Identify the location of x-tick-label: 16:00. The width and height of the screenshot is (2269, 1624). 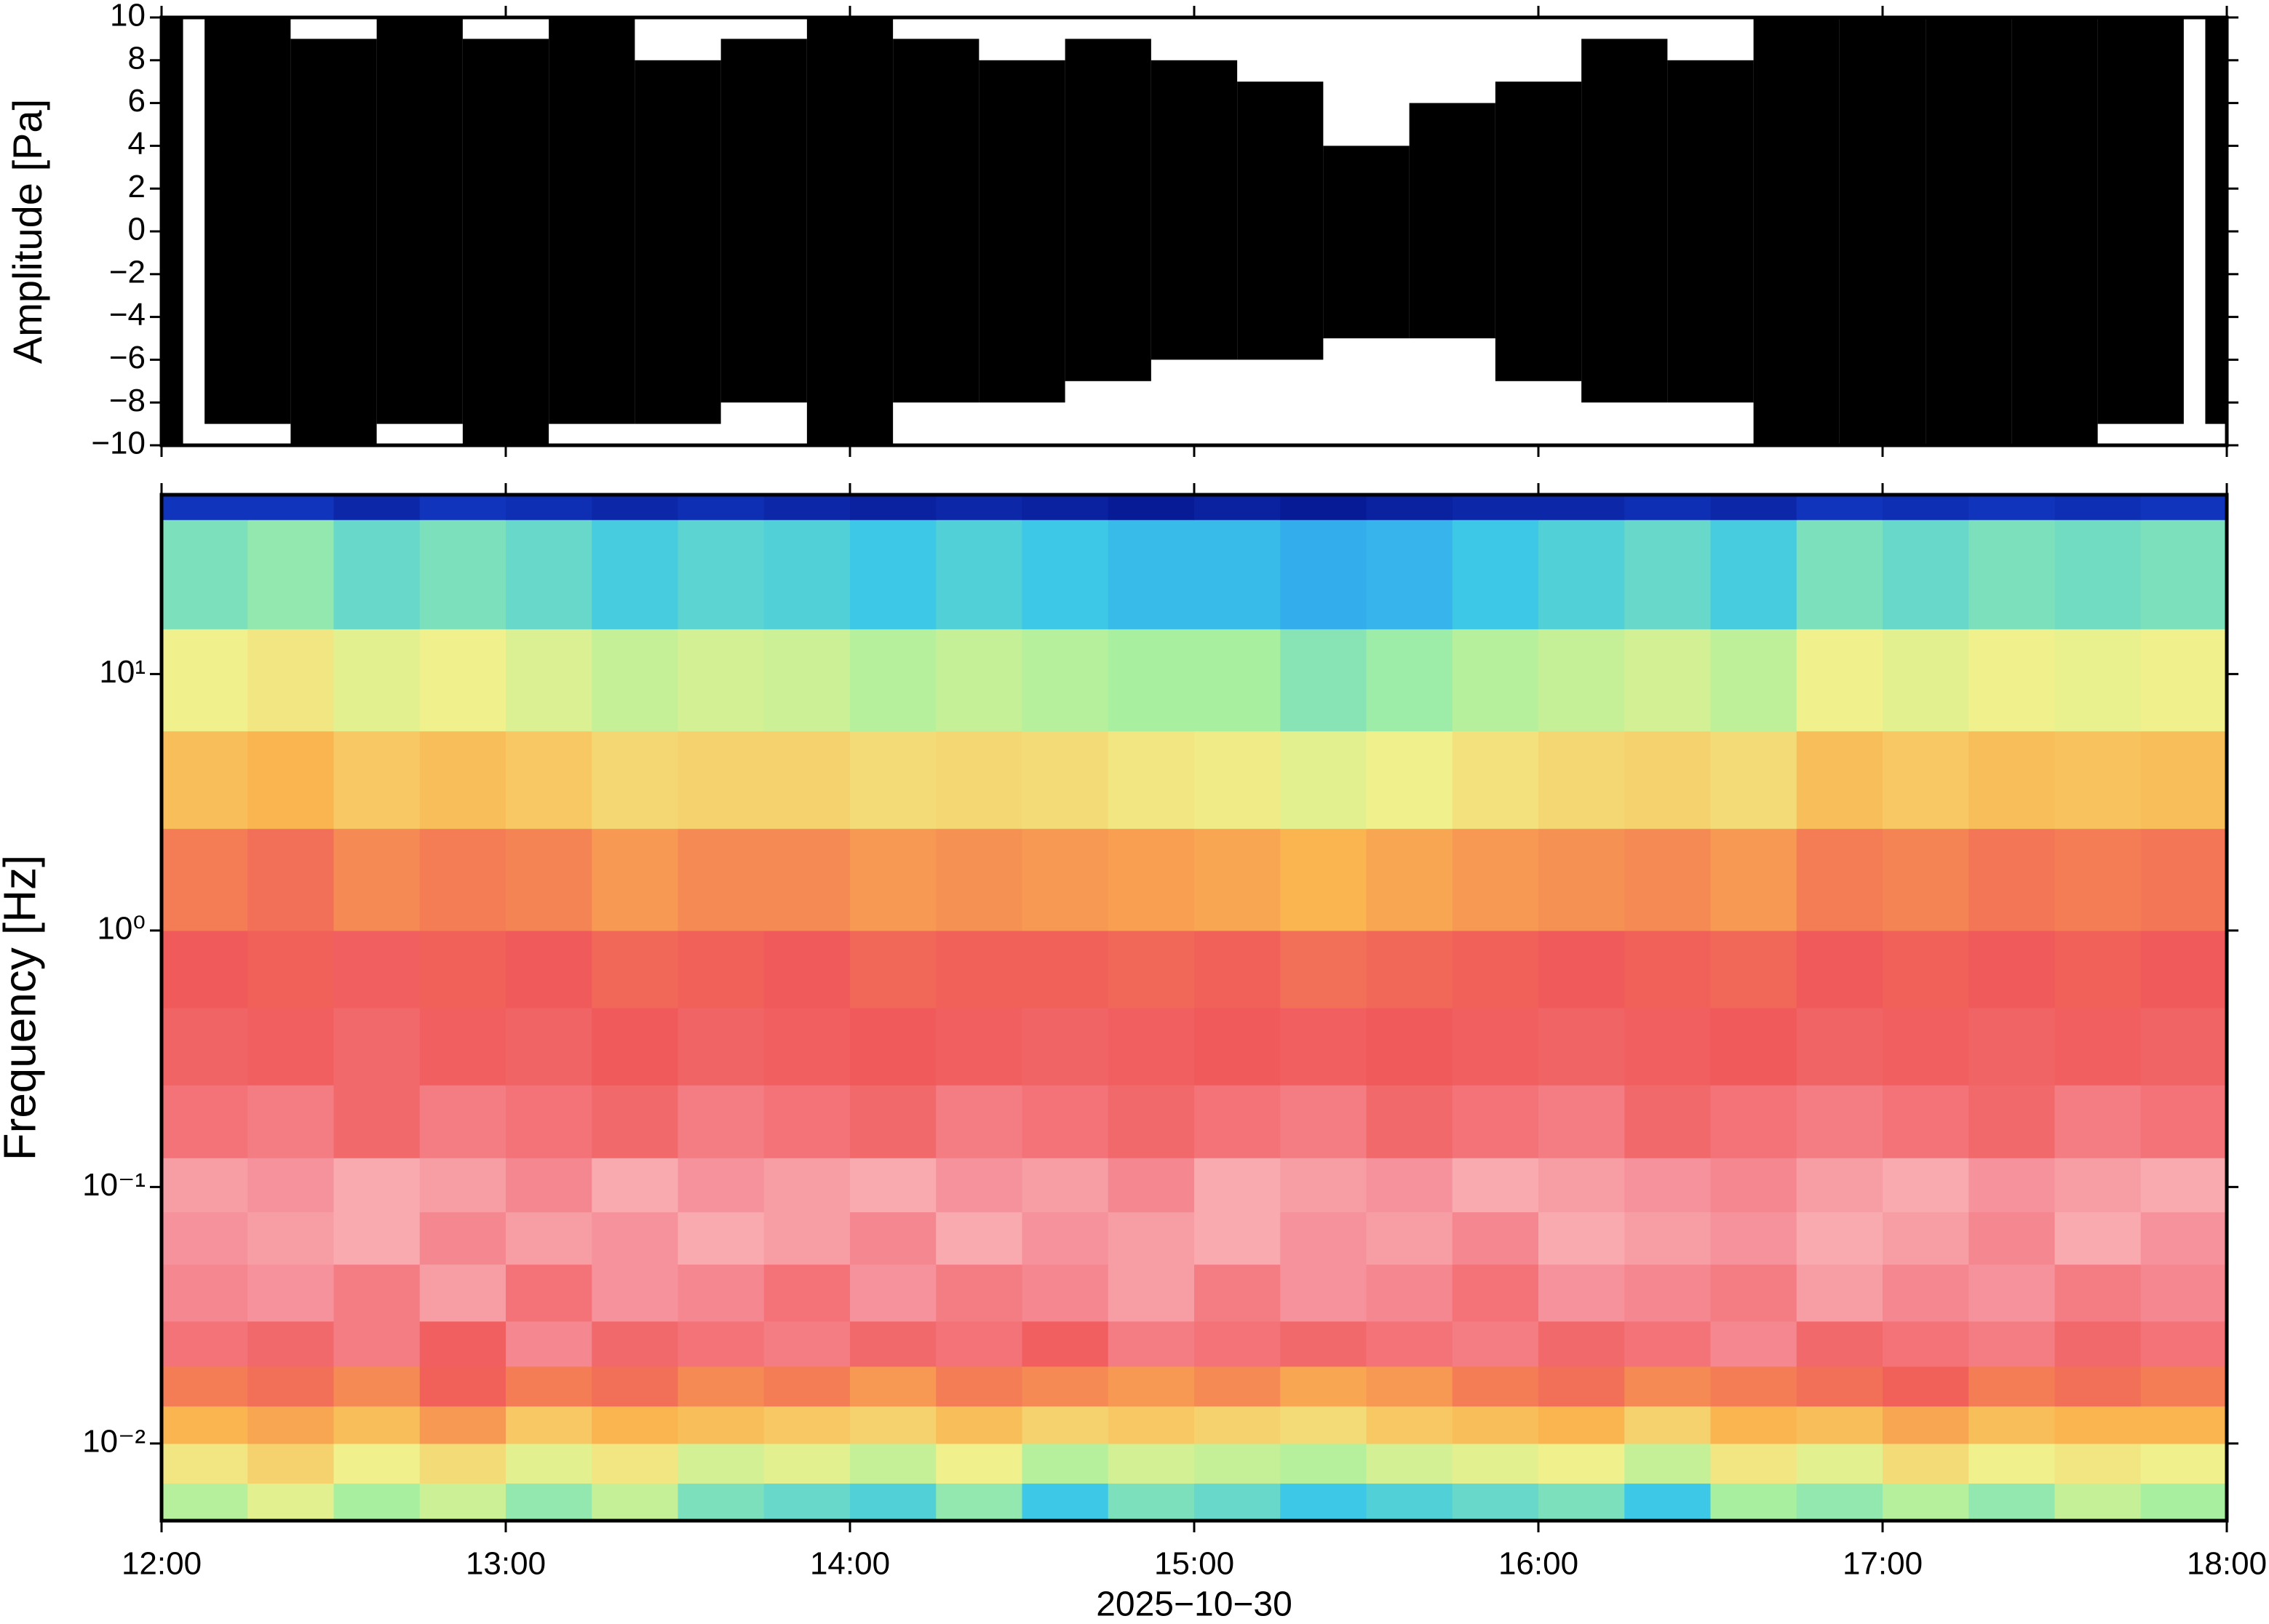
(1538, 1564).